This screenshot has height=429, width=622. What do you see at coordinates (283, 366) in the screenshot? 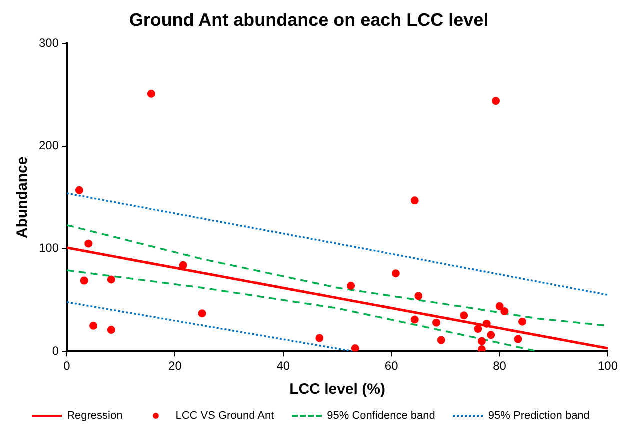
I see `x-tick-label: 40` at bounding box center [283, 366].